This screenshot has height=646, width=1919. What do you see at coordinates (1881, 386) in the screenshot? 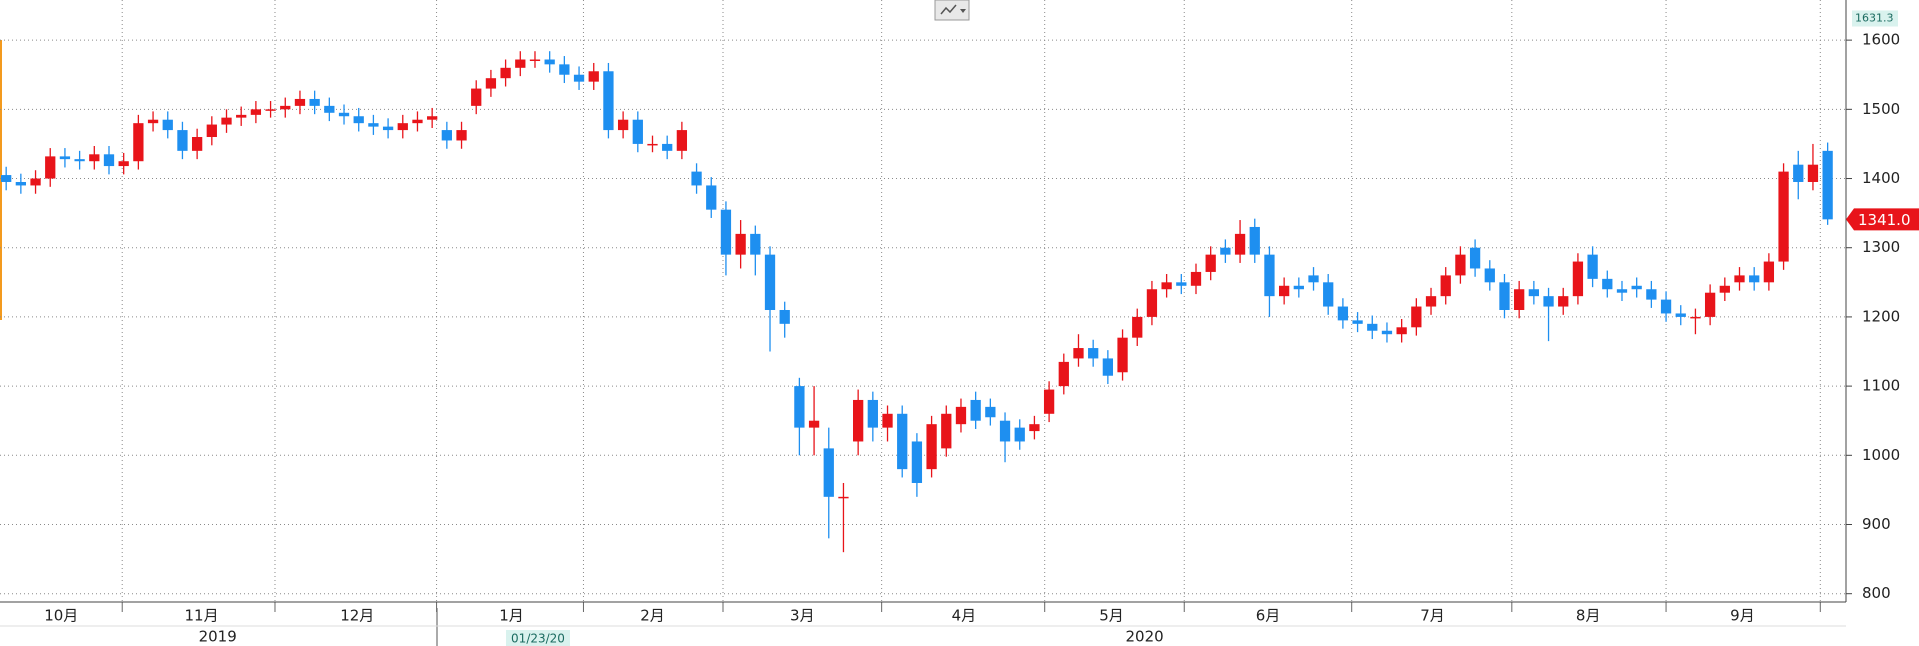
I see `y-tick-label: 1100` at bounding box center [1881, 386].